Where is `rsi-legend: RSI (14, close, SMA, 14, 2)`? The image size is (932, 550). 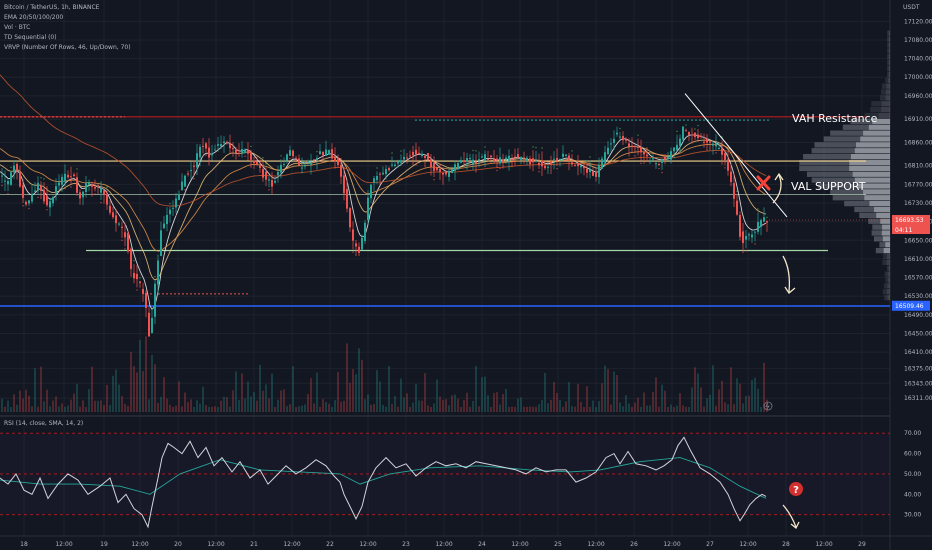
rsi-legend: RSI (14, close, SMA, 14, 2) is located at coordinates (44, 423).